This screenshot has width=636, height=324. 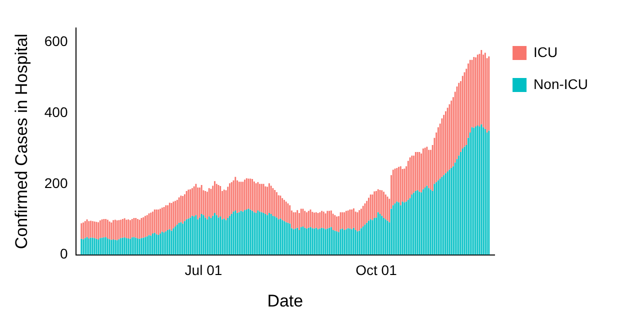 What do you see at coordinates (203, 270) in the screenshot?
I see `x-tick-label: Jul 01` at bounding box center [203, 270].